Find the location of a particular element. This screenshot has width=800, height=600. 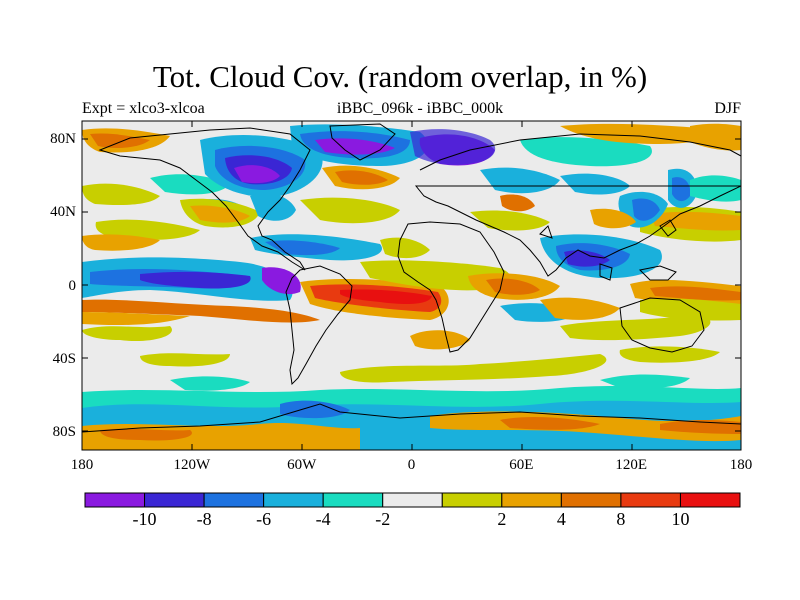

colorbar-label: -4 is located at coordinates (323, 519).